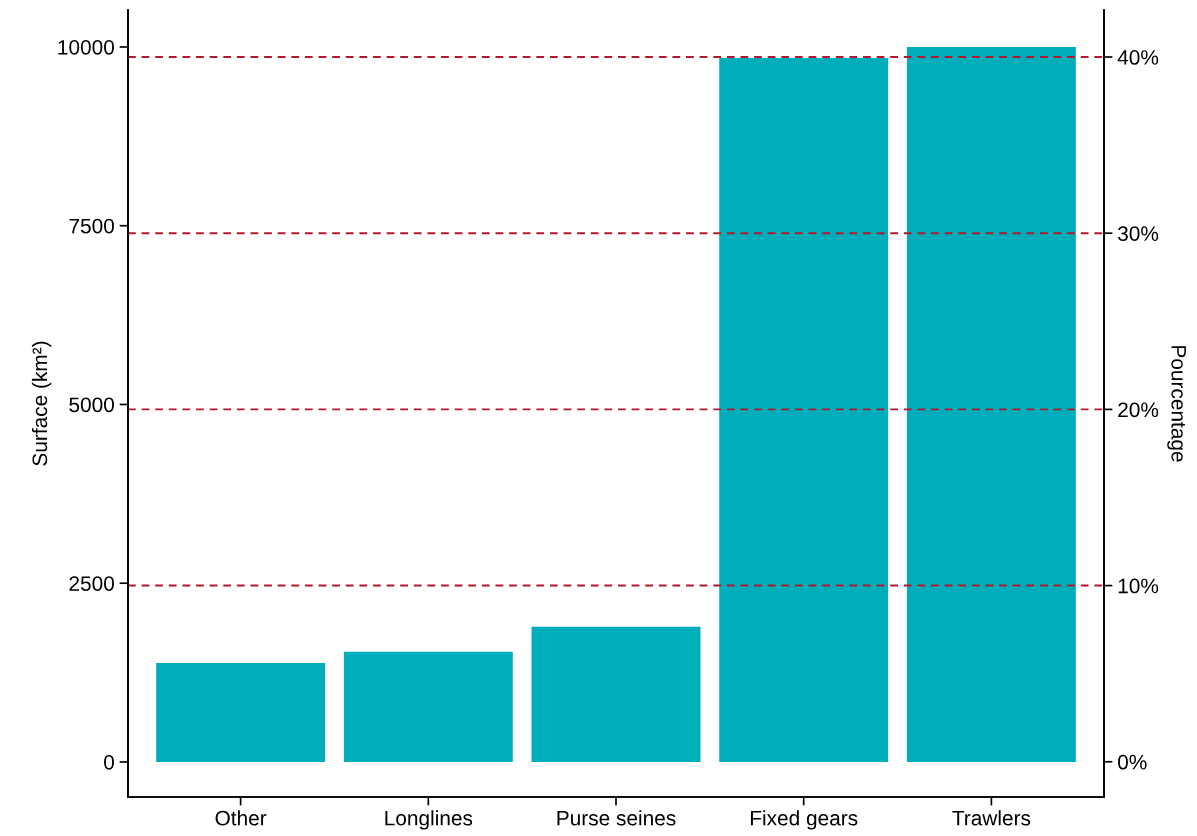 The width and height of the screenshot is (1197, 836). Describe the element at coordinates (91, 226) in the screenshot. I see `y-tick-label: 7500` at that location.